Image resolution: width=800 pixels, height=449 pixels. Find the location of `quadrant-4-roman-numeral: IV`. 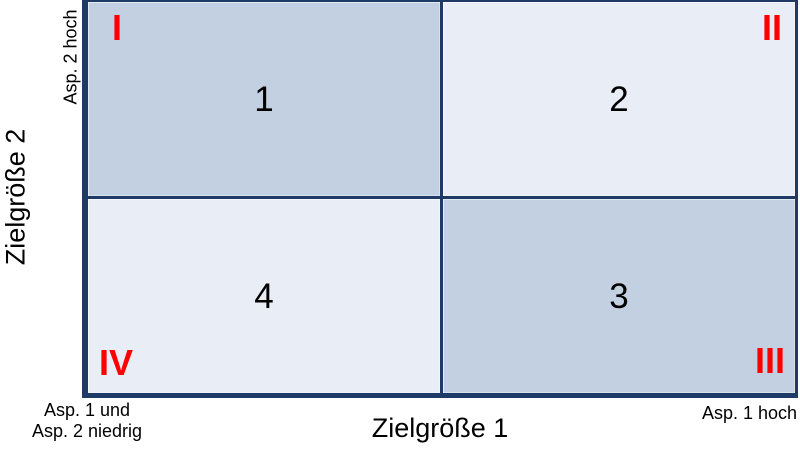

quadrant-4-roman-numeral: IV is located at coordinates (116, 362).